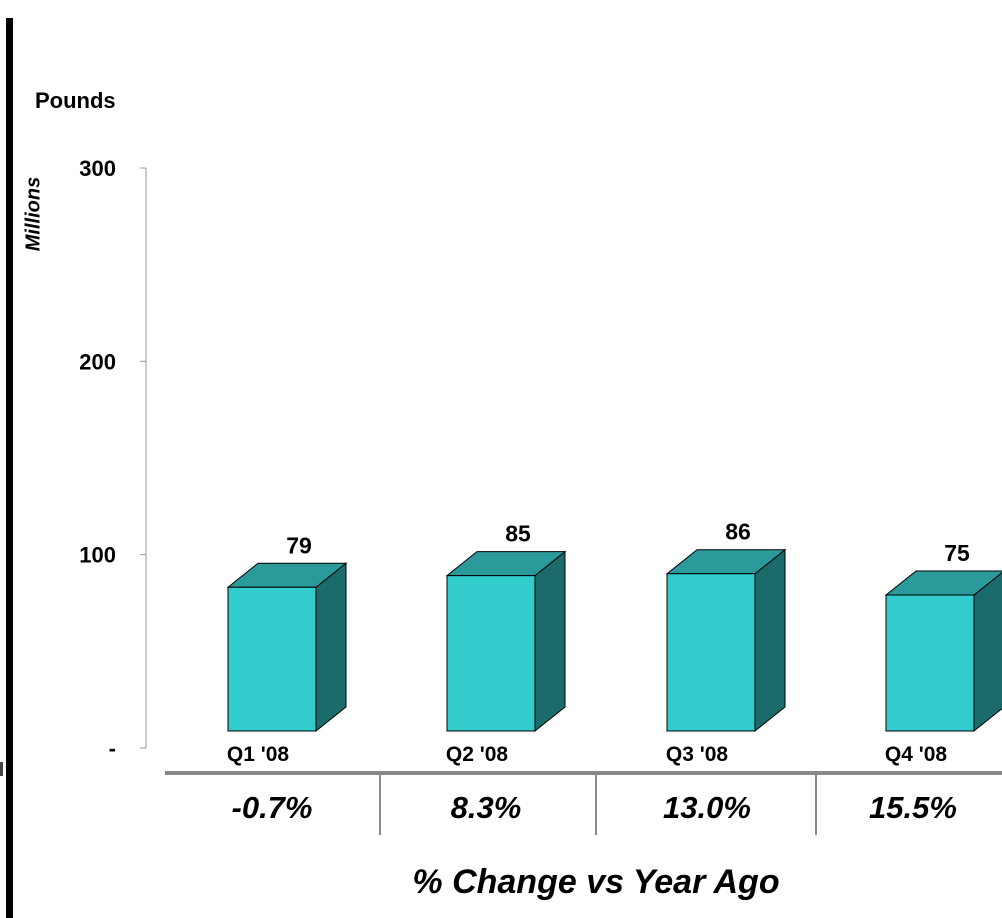 The image size is (1002, 918). What do you see at coordinates (913, 807) in the screenshot?
I see `pct-change-label: 15.5%` at bounding box center [913, 807].